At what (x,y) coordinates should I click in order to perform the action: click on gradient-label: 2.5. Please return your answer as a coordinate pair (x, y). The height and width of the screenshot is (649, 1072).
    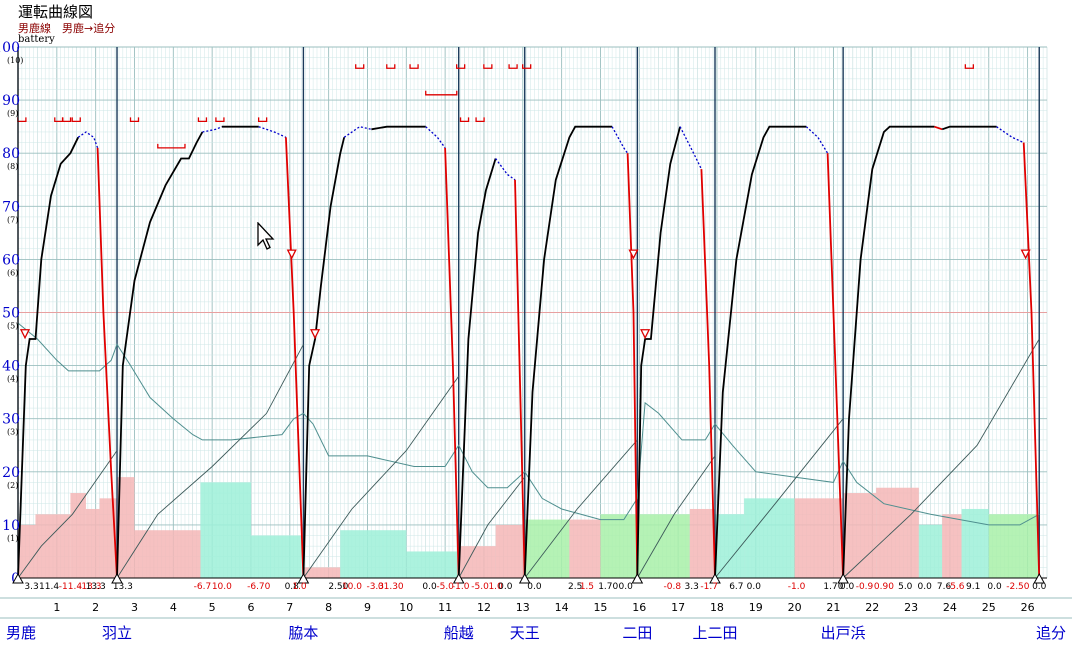
    Looking at the image, I should click on (575, 587).